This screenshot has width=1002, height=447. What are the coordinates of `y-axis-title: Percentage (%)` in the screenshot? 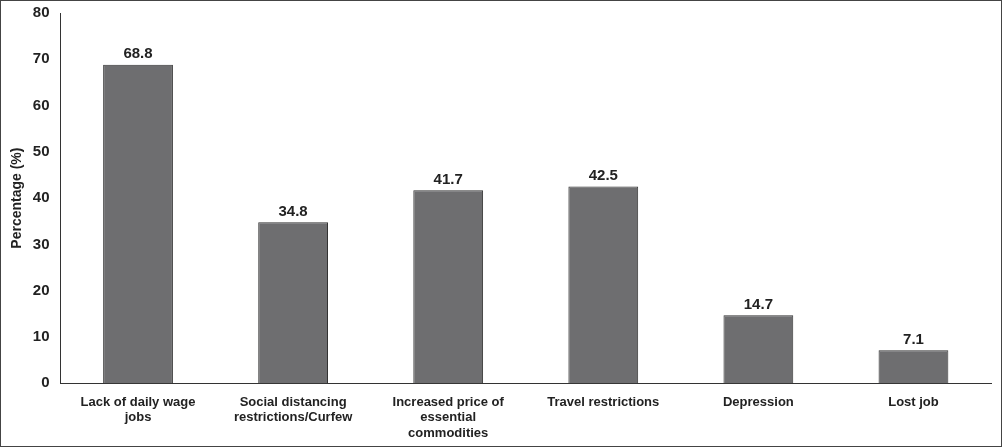 It's located at (16, 198).